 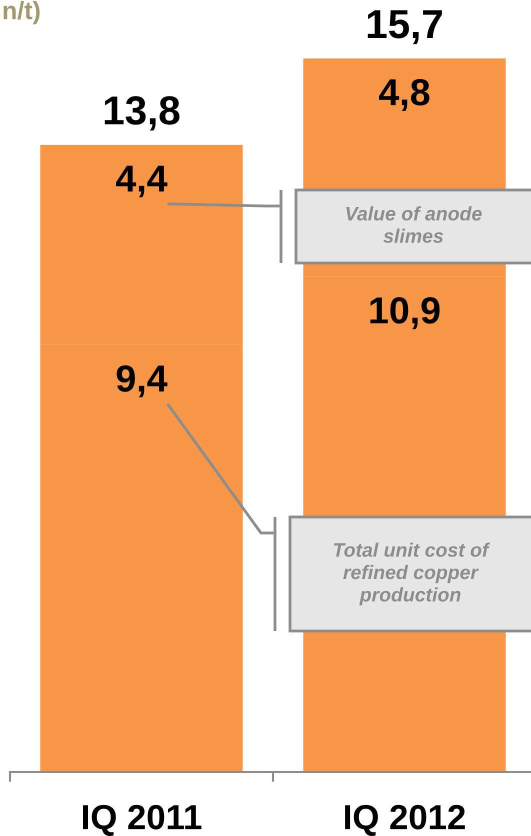 What do you see at coordinates (405, 313) in the screenshot?
I see `data-label: 10,9` at bounding box center [405, 313].